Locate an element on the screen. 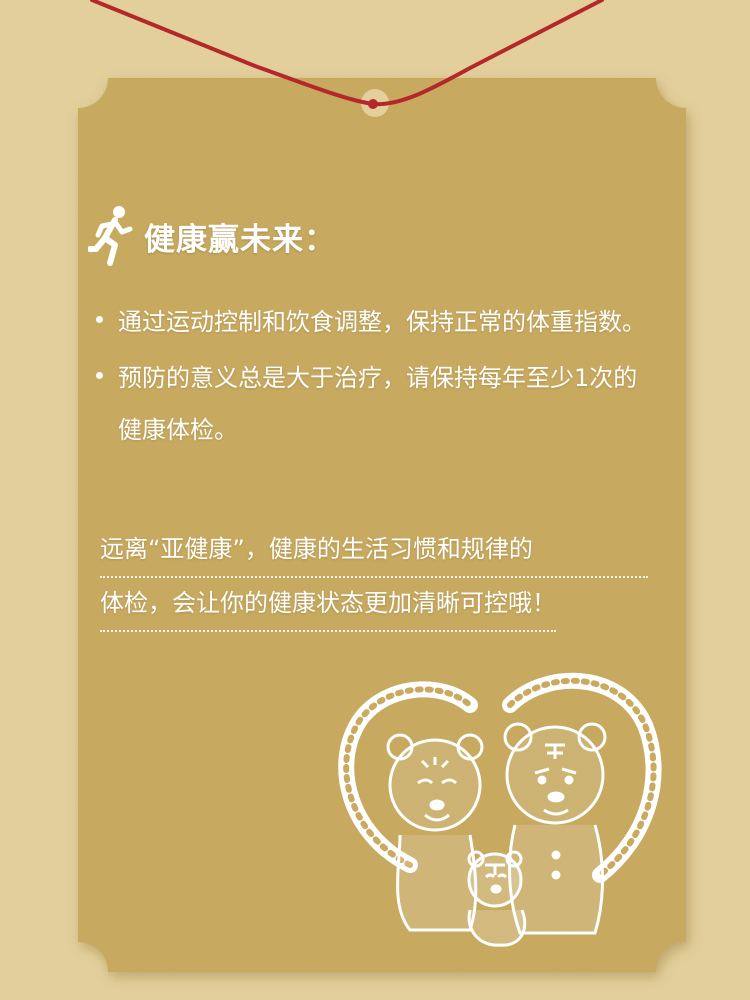  section-title: 健康赢未来： is located at coordinates (212, 236).